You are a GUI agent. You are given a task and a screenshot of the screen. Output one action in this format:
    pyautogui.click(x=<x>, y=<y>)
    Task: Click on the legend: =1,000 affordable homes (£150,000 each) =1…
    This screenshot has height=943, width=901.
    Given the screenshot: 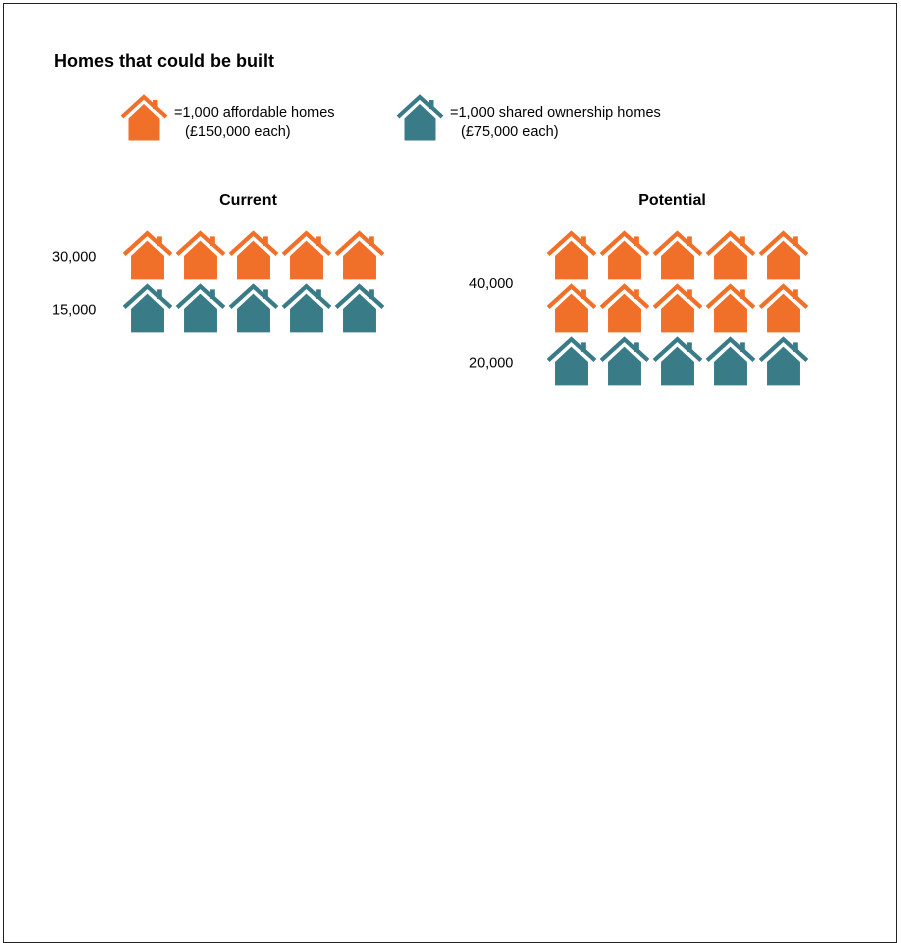 What is the action you would take?
    pyautogui.click(x=390, y=118)
    